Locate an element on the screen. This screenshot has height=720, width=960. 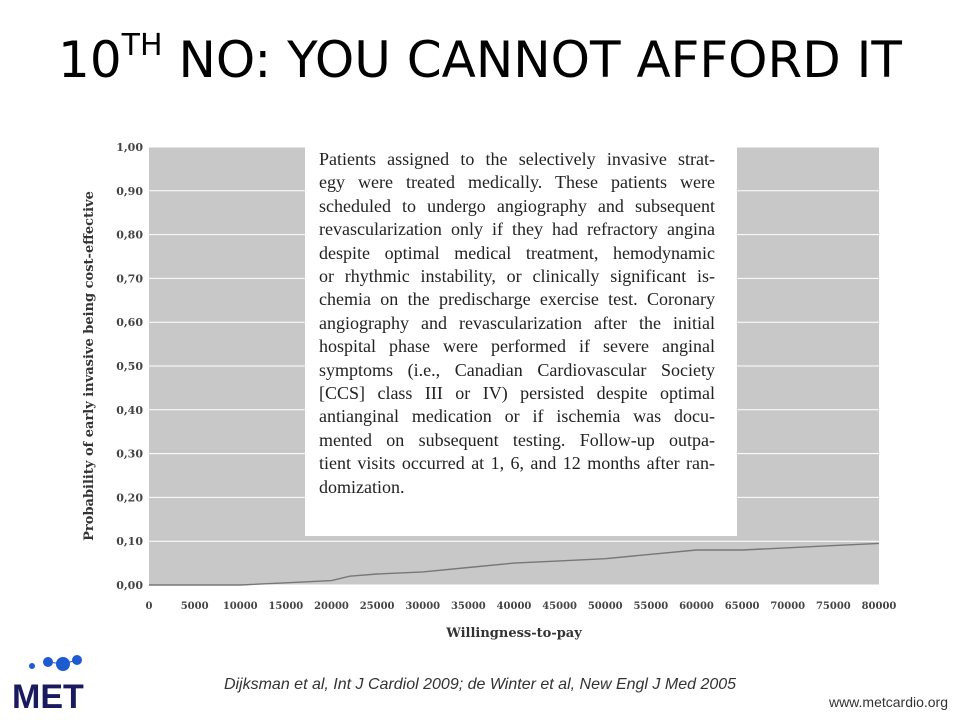
y-tick-label: 1,00 is located at coordinates (129, 147).